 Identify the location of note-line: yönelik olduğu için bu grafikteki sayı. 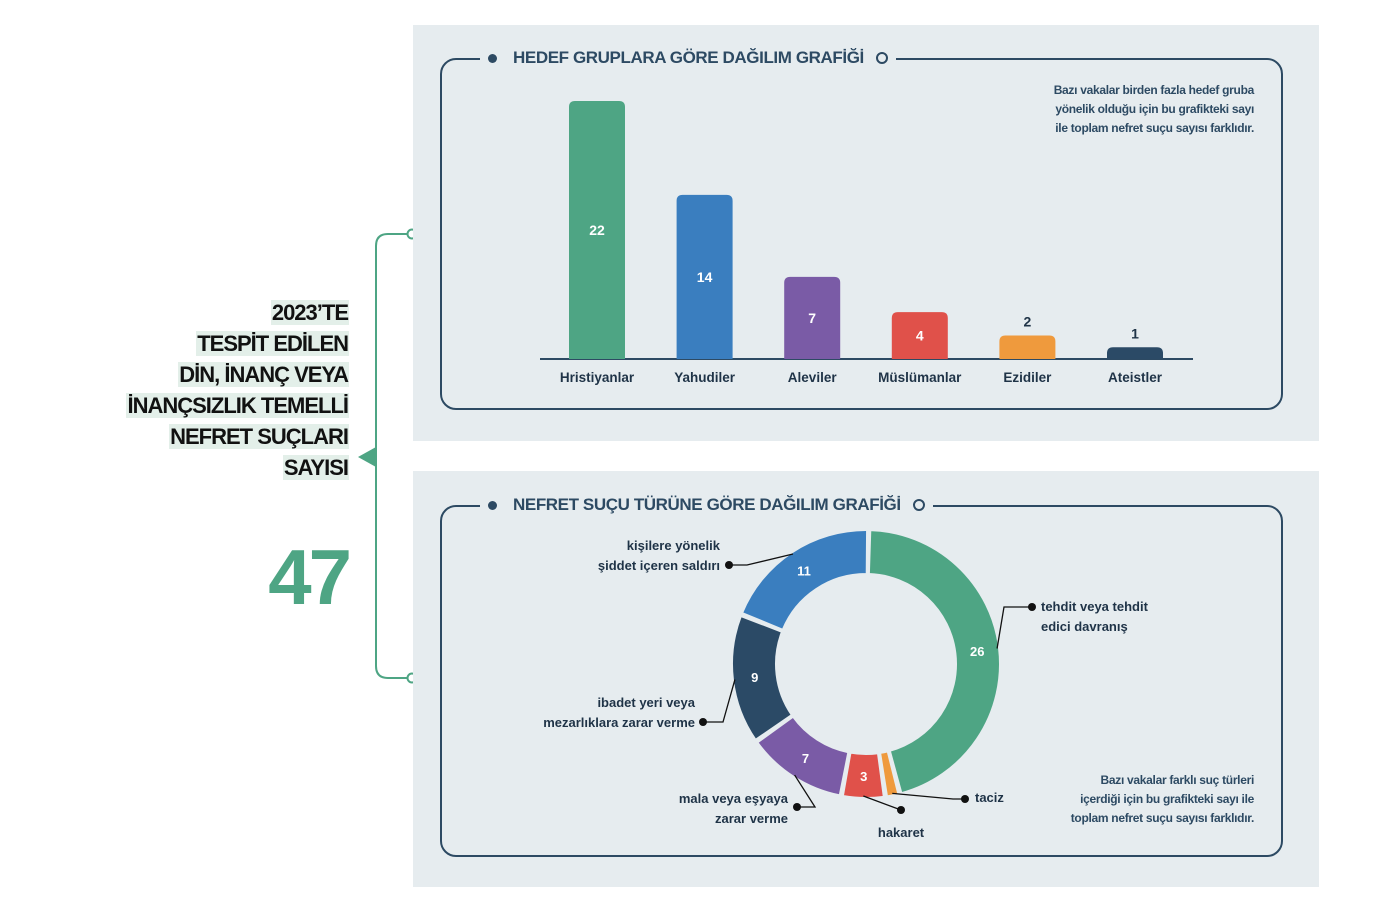
(1154, 109).